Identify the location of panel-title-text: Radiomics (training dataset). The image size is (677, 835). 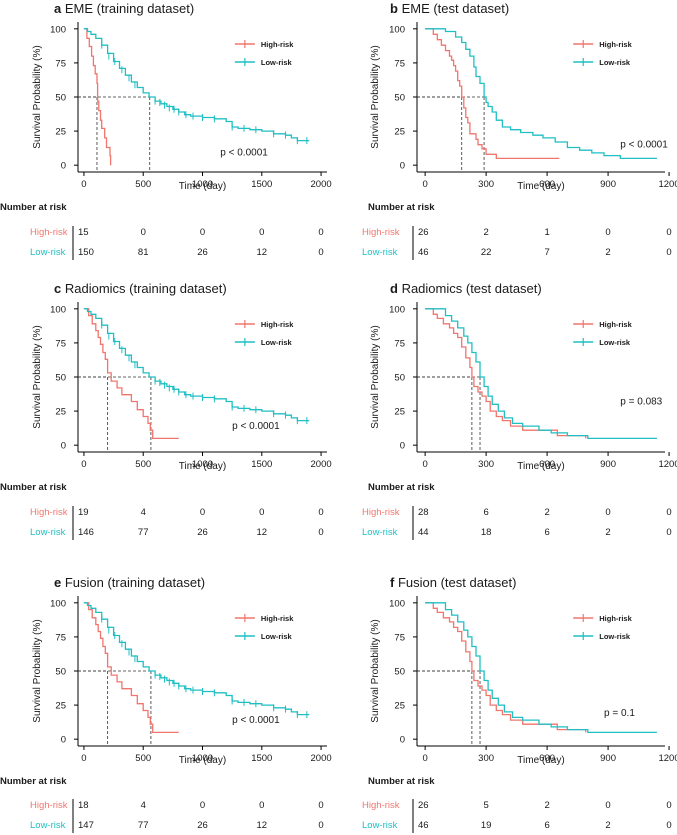
(143, 288).